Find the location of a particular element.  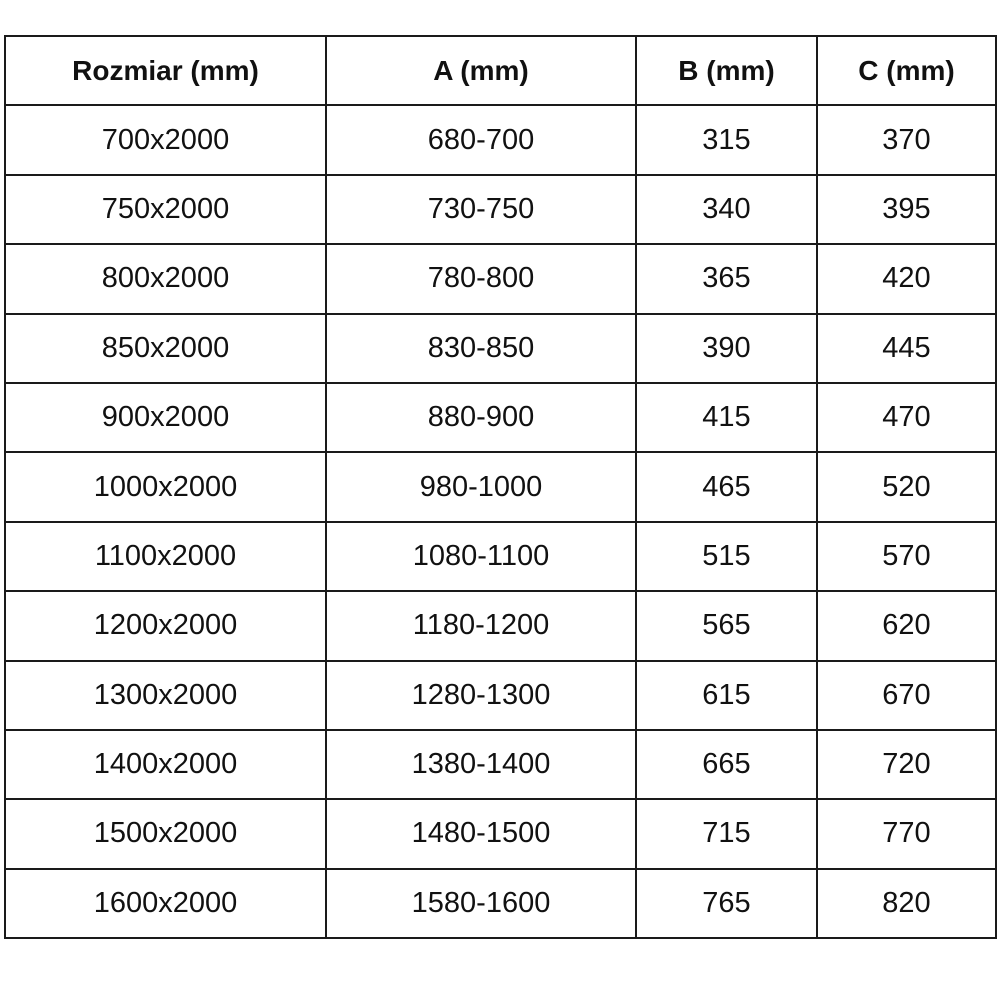

table-row: 850x2000 830-850 390 445 is located at coordinates (500, 348).